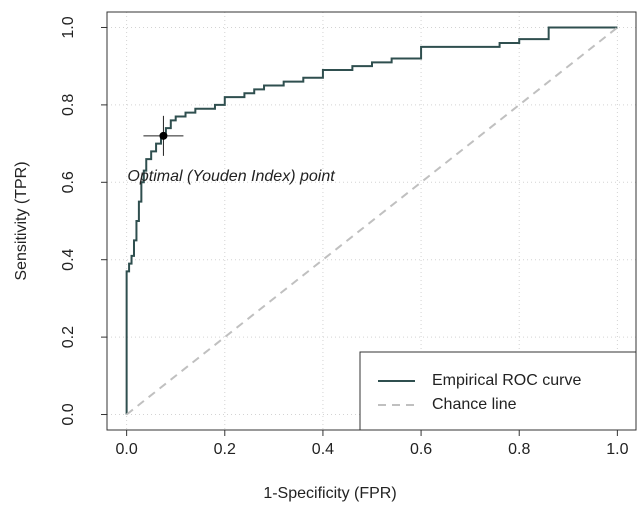 Image resolution: width=637 pixels, height=528 pixels. I want to click on annotation: Optimal (Youden Index) point, so click(231, 176).